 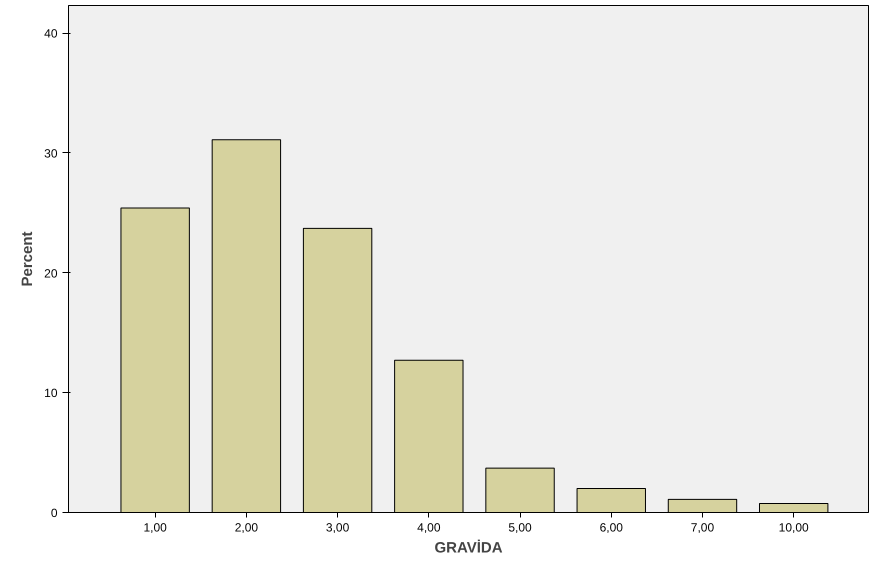 I want to click on x-tick-label: 1,00, so click(x=155, y=527).